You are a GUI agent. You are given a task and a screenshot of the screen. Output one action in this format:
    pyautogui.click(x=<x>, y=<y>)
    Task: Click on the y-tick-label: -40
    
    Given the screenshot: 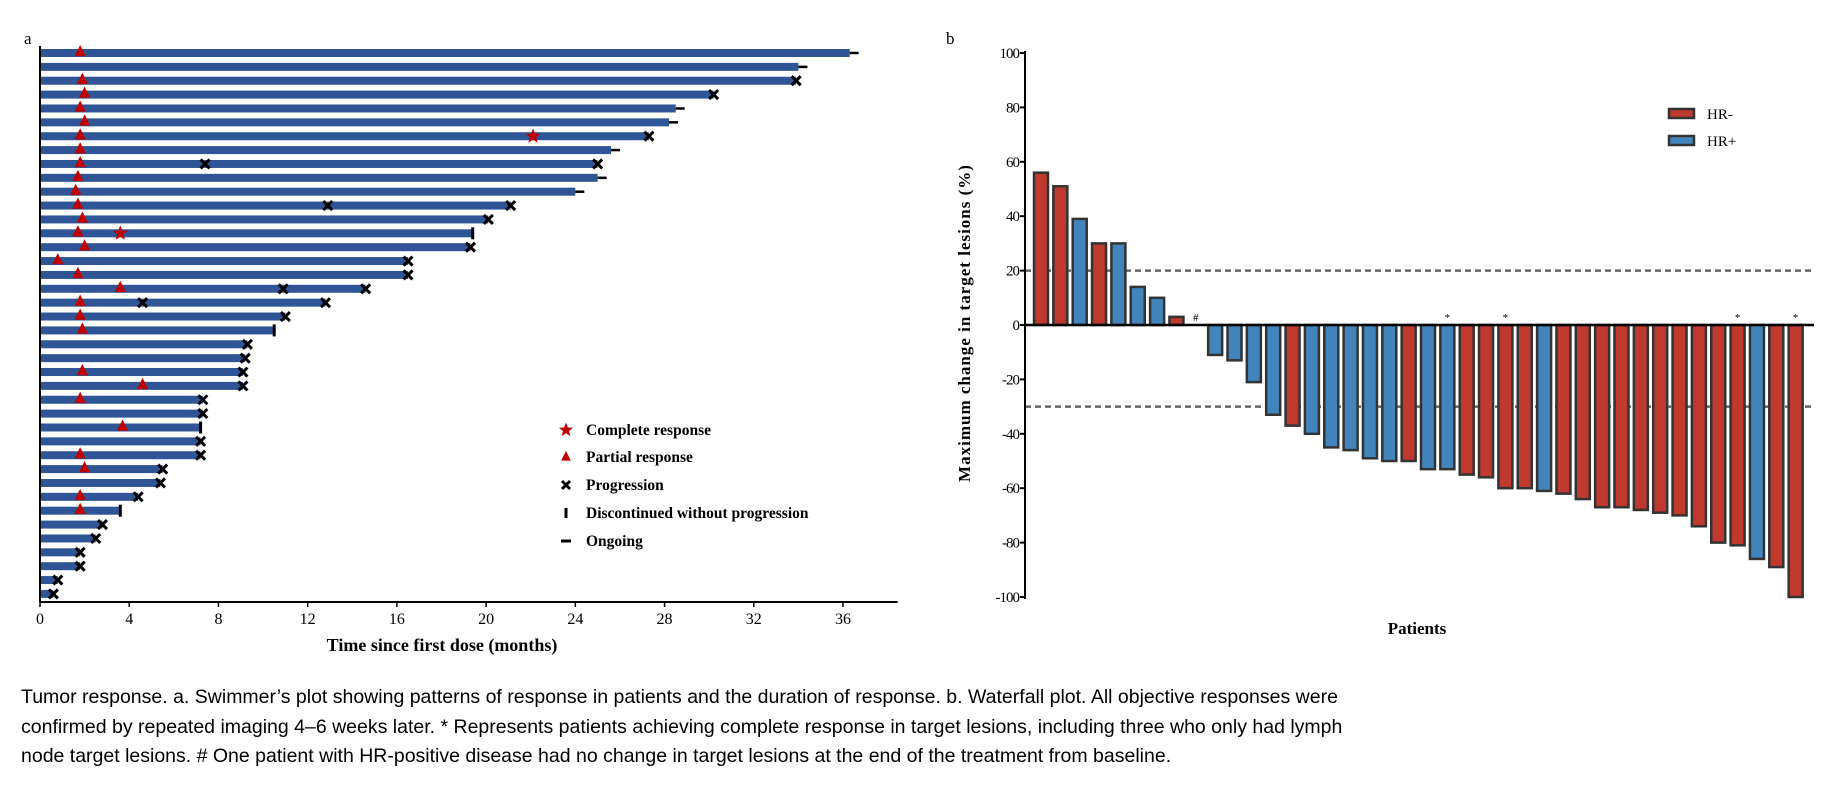 What is the action you would take?
    pyautogui.click(x=1010, y=435)
    